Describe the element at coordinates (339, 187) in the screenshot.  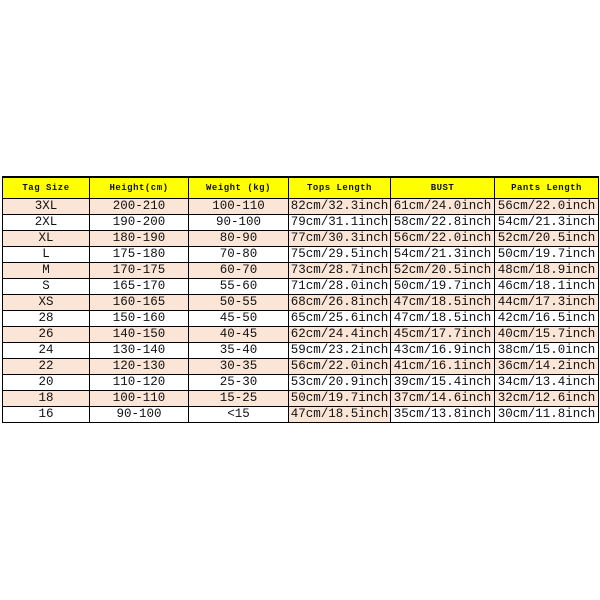
I see `column-header-tops-length: Tops Length` at that location.